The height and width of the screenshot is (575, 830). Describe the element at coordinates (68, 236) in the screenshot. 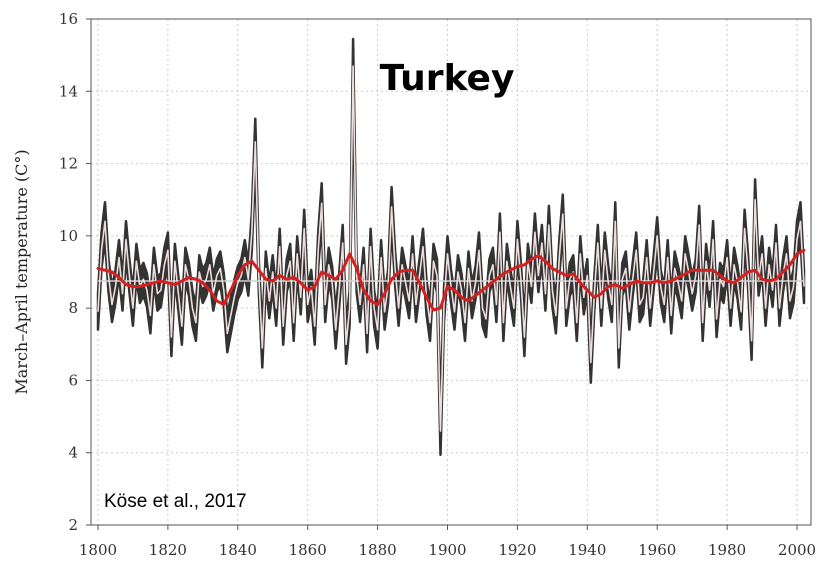

I see `y-tick-label: 10` at that location.